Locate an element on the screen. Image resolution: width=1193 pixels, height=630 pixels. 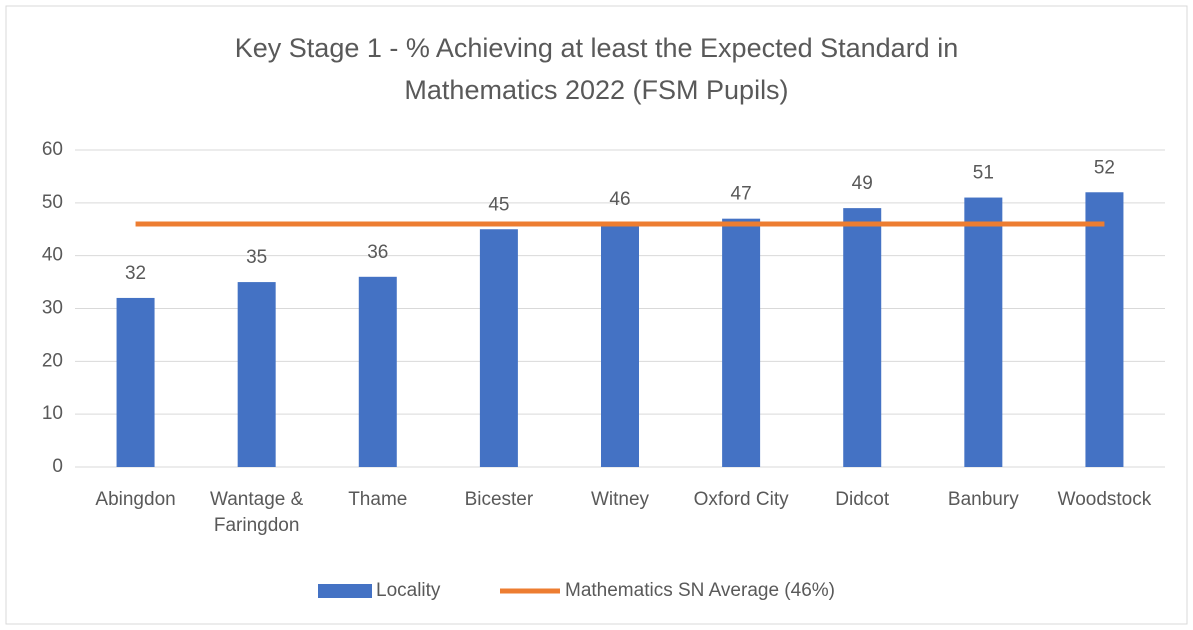
x-tick-label: Banbury is located at coordinates (983, 499).